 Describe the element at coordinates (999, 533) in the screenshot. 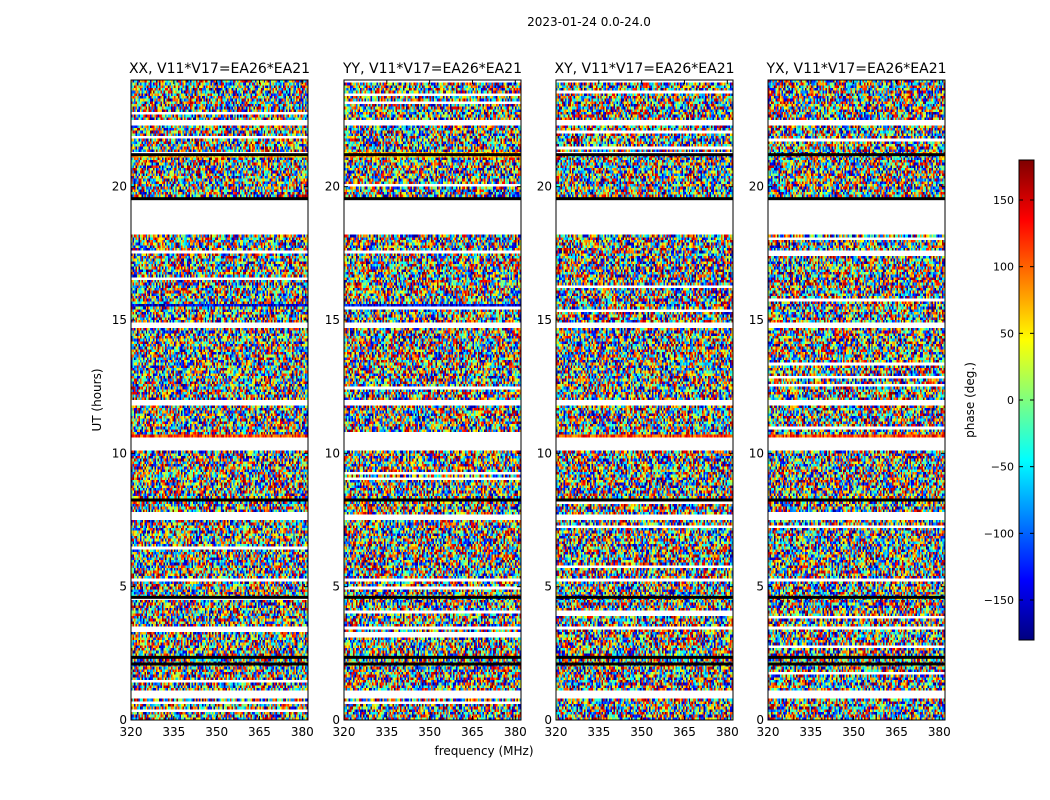

I see `colorbar-tick-label: −100` at that location.